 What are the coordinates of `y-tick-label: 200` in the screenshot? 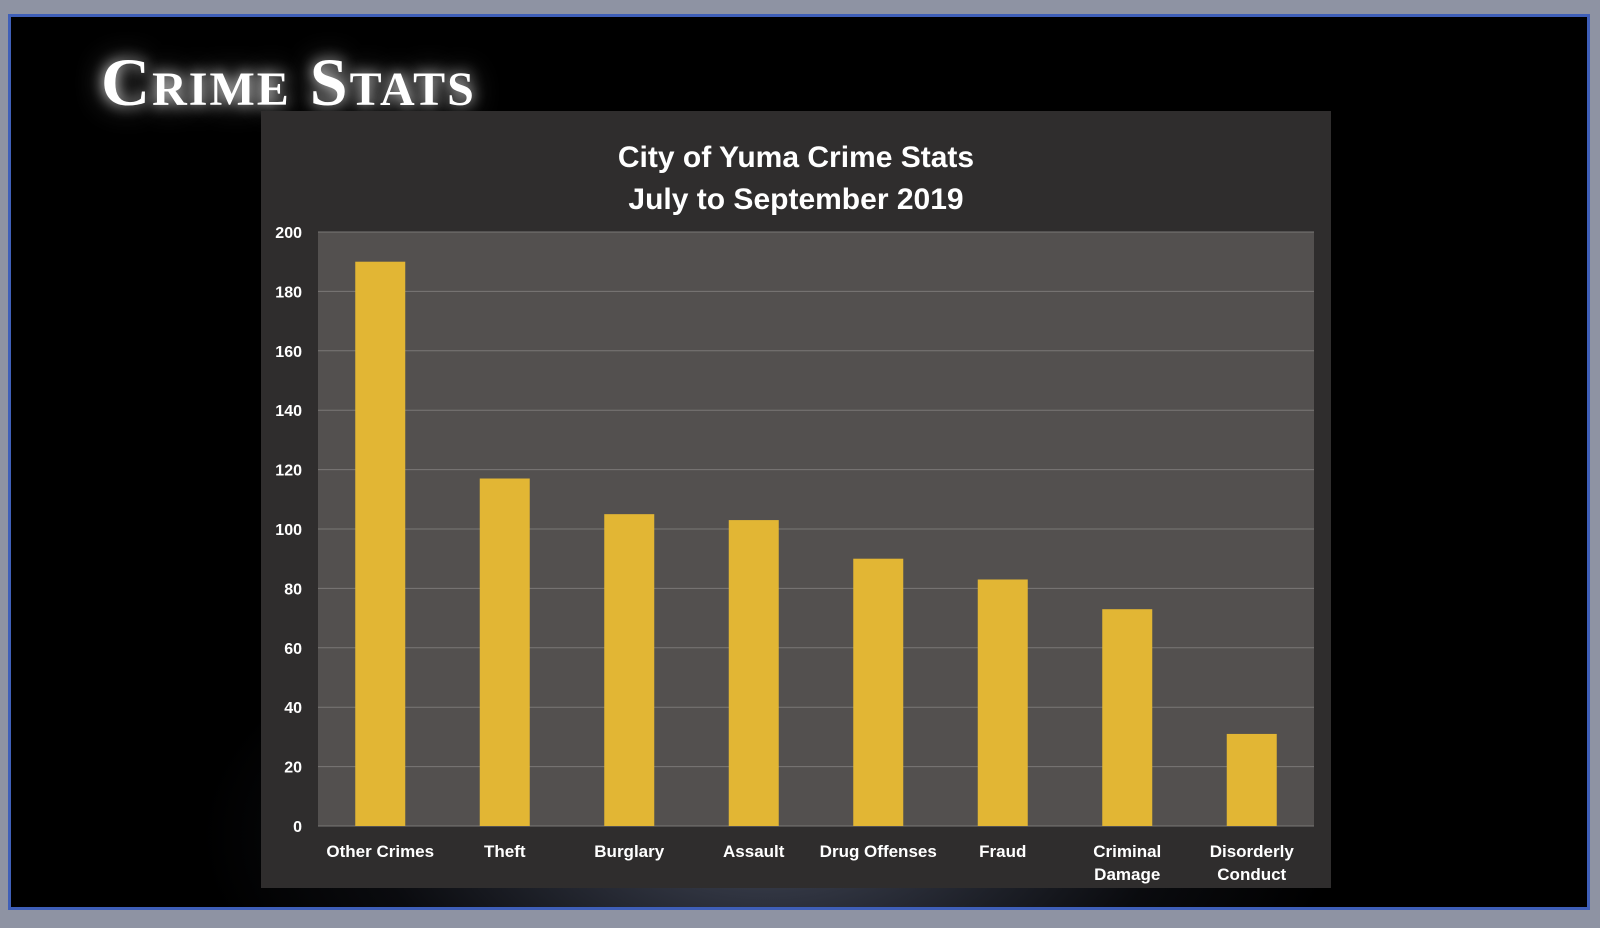 It's located at (288, 233).